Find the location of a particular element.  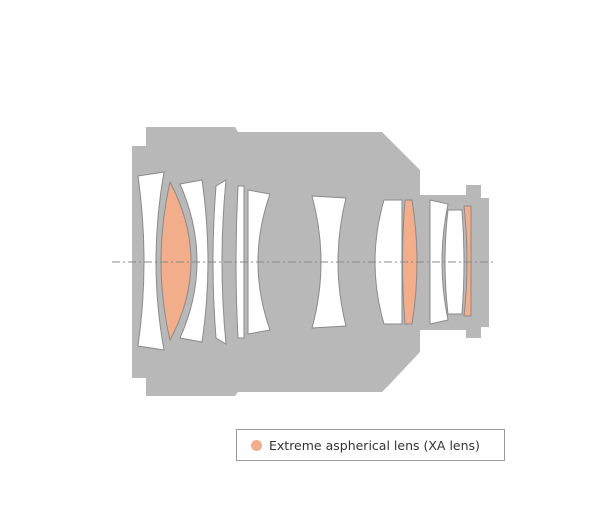

xa-lens-swatch is located at coordinates (256, 445).